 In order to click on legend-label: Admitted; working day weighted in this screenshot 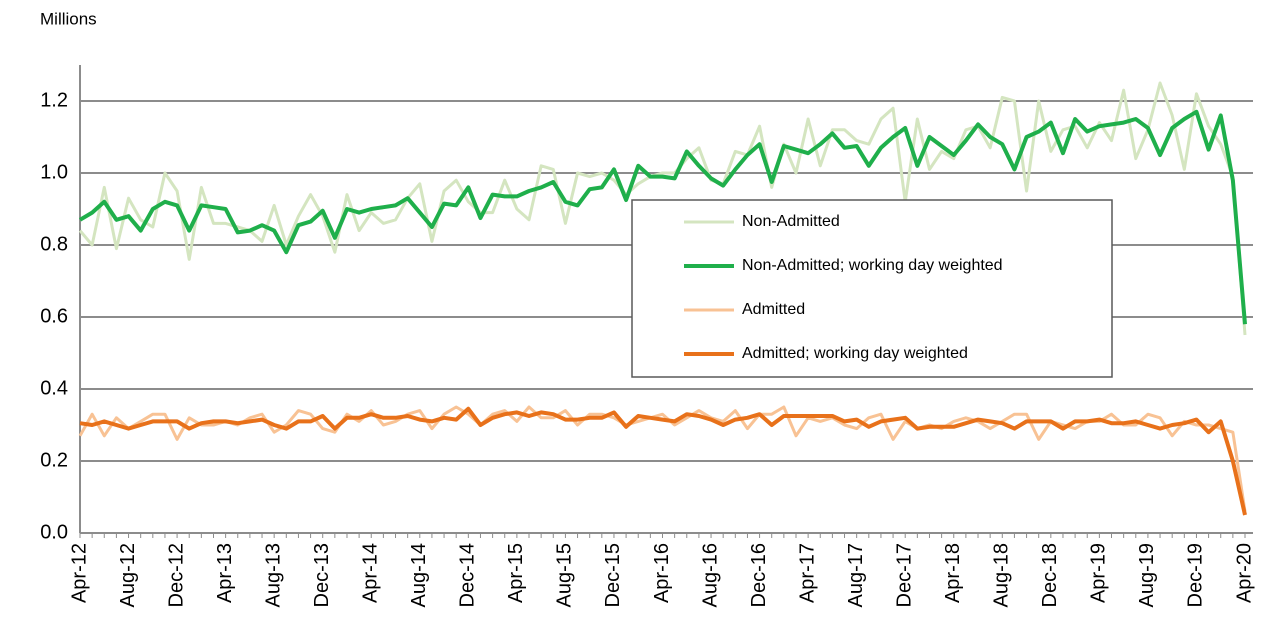, I will do `click(855, 353)`.